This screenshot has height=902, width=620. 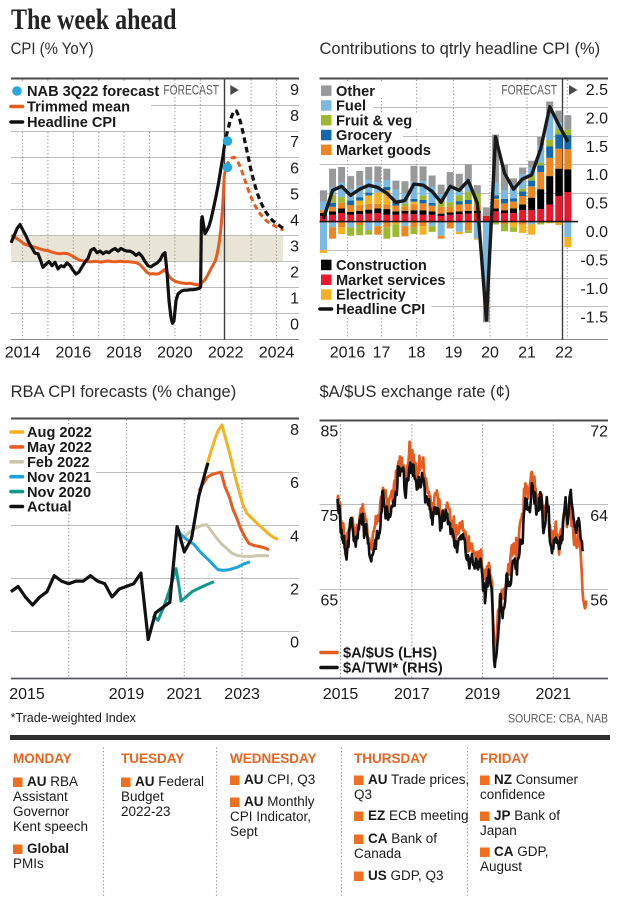 I want to click on svg-text: 18, so click(x=417, y=353).